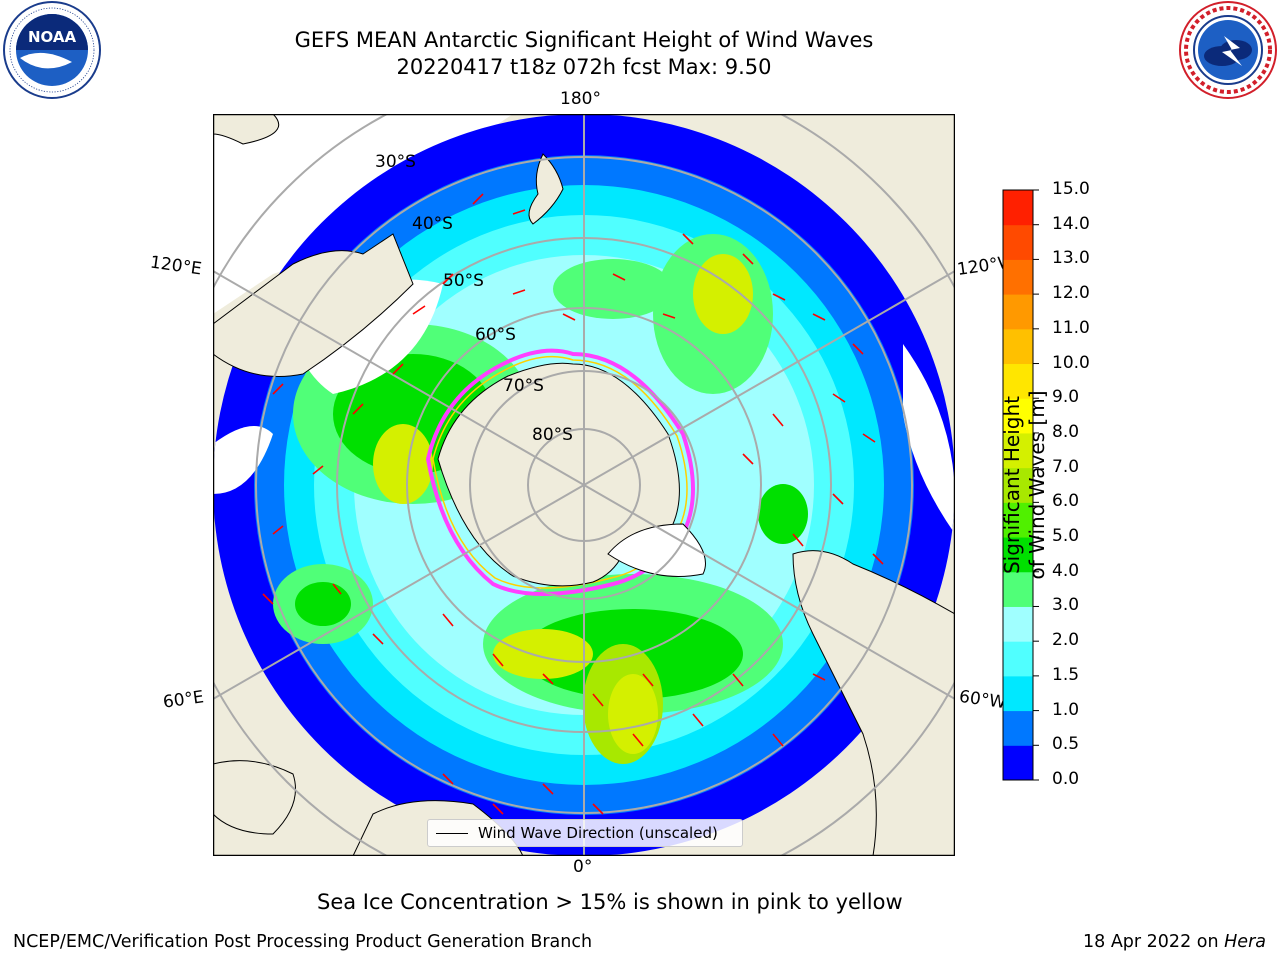 The height and width of the screenshot is (960, 1280). I want to click on colorbar-frame, so click(1018, 485).